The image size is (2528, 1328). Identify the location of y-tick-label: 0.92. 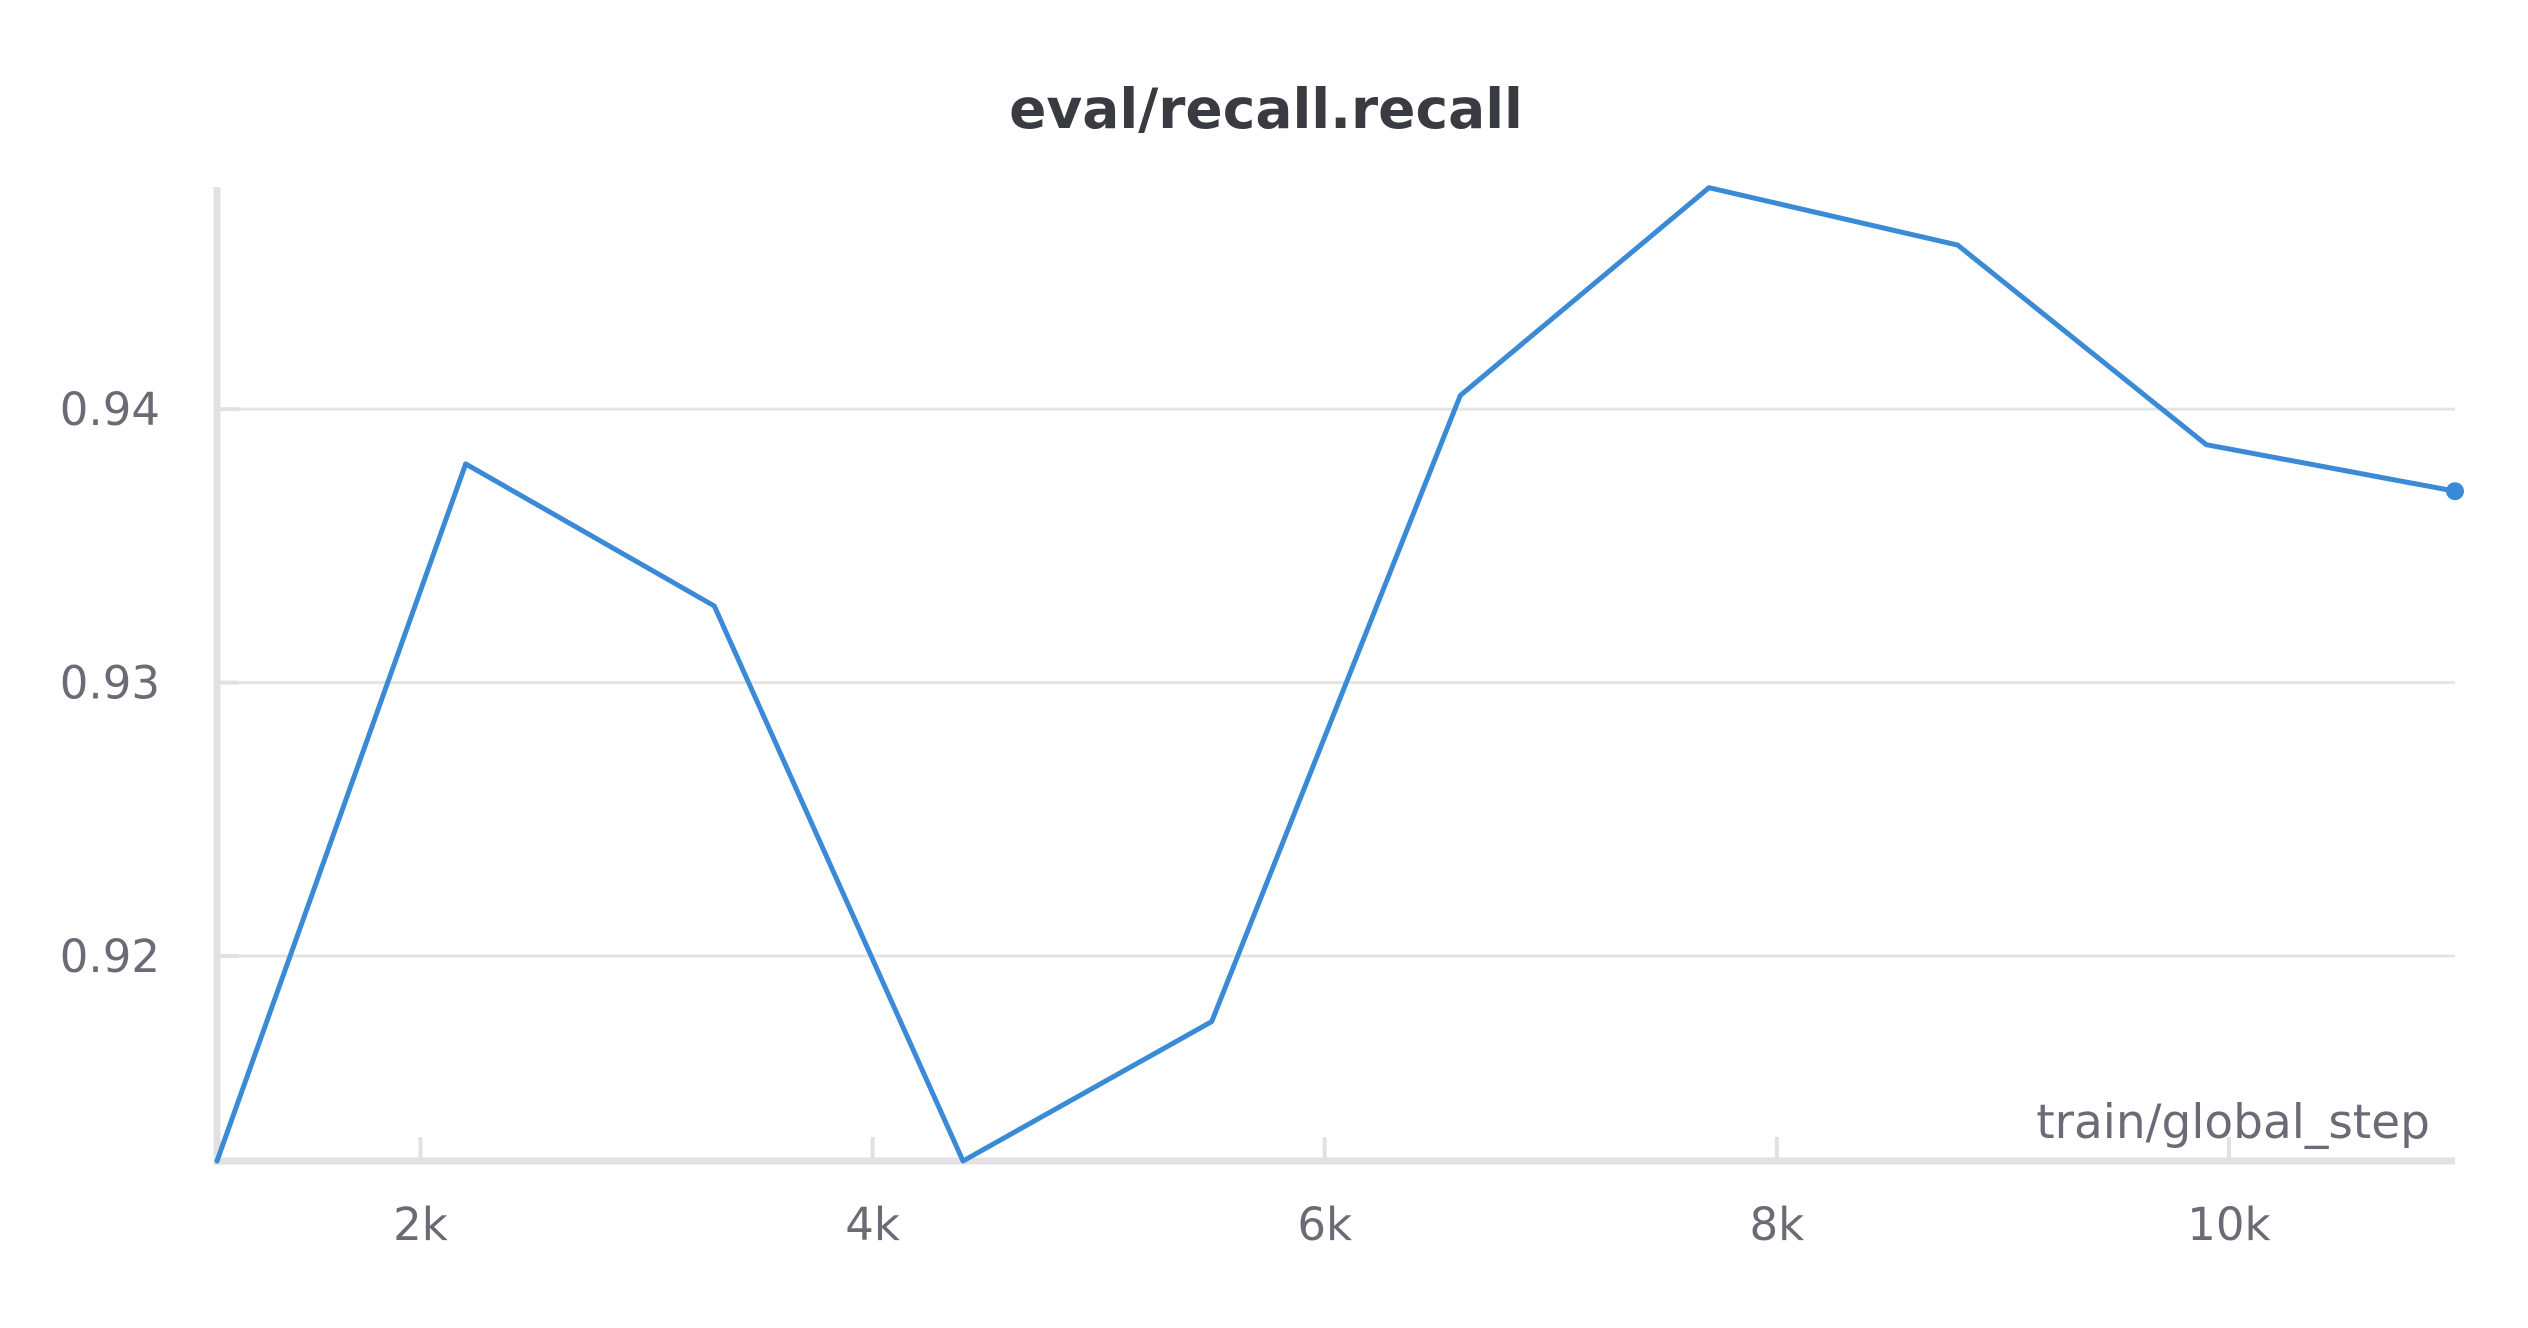
(110, 956).